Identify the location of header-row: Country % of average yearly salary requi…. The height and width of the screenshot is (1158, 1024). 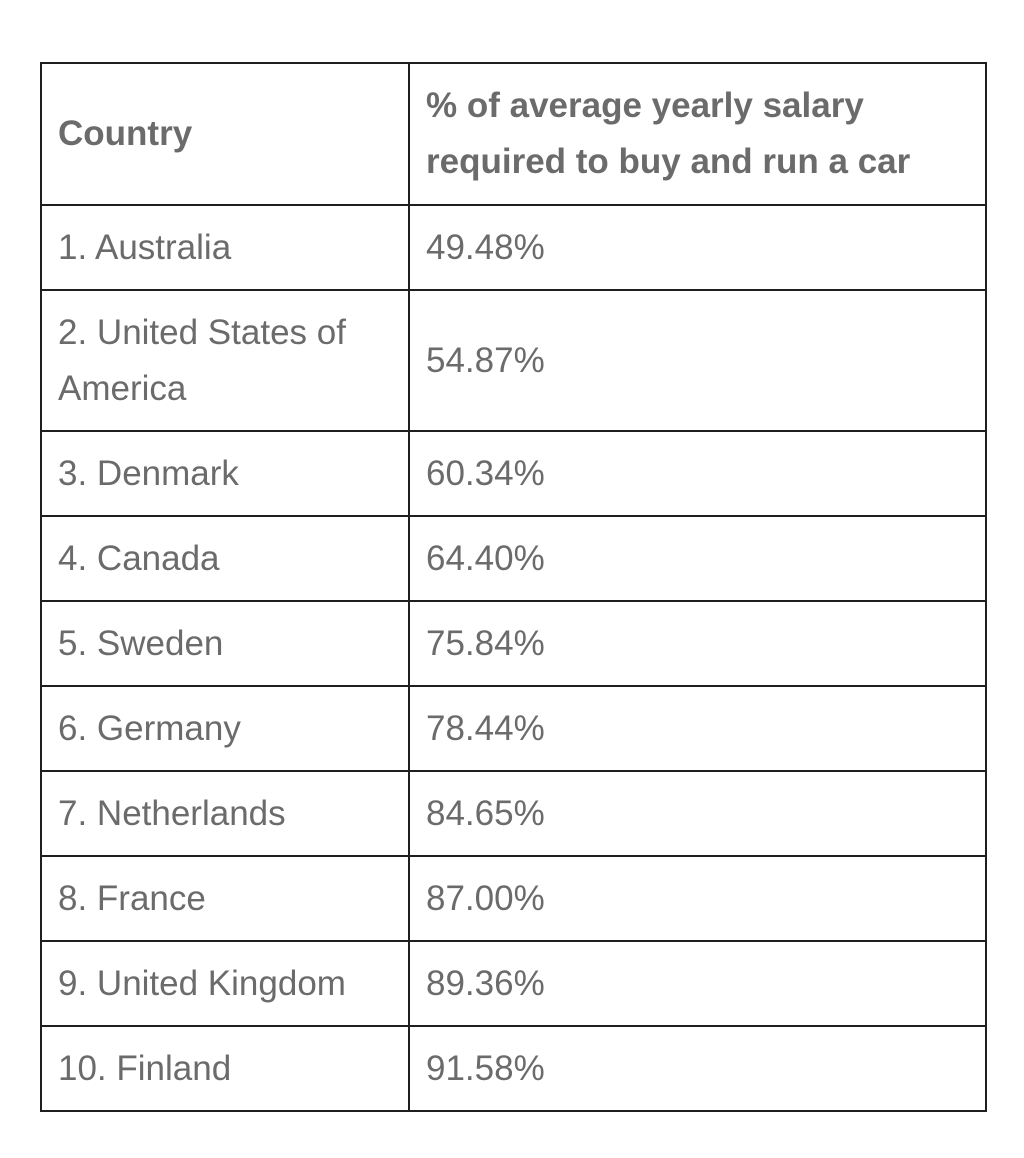
(513, 134).